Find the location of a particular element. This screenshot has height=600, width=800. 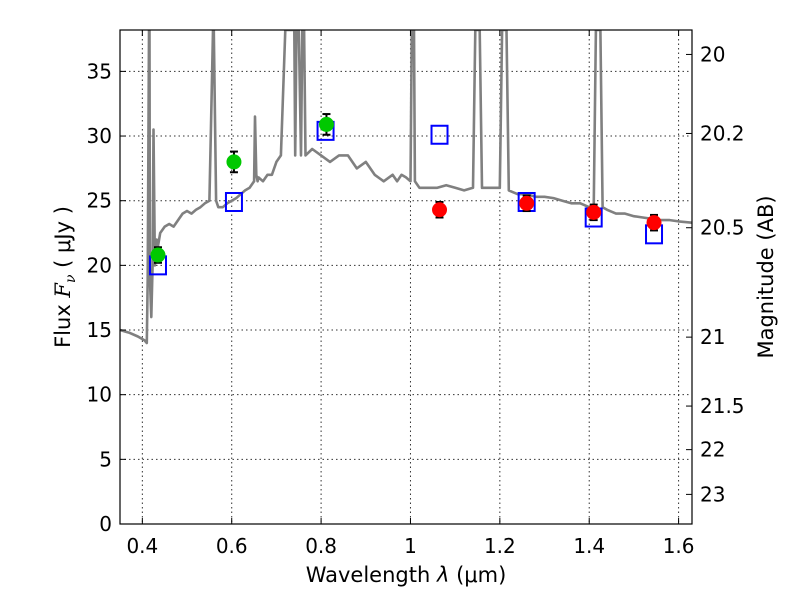

y2-tick-label: 20.2 is located at coordinates (722, 133).